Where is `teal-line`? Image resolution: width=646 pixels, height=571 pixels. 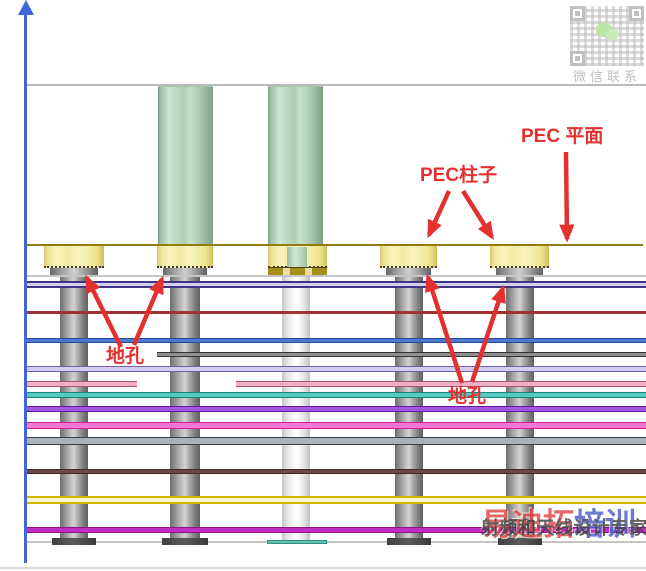
teal-line is located at coordinates (335, 395).